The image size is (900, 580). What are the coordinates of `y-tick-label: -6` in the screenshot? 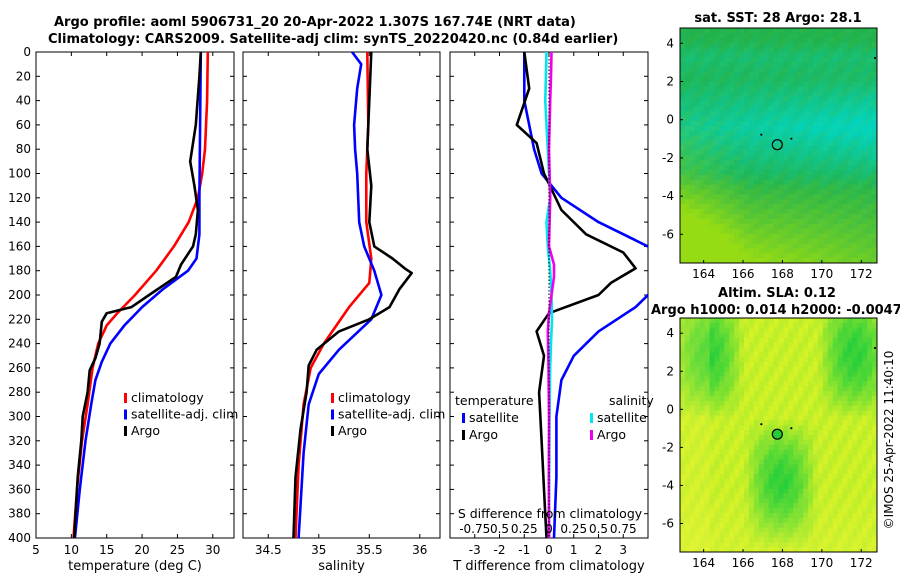 It's located at (668, 523).